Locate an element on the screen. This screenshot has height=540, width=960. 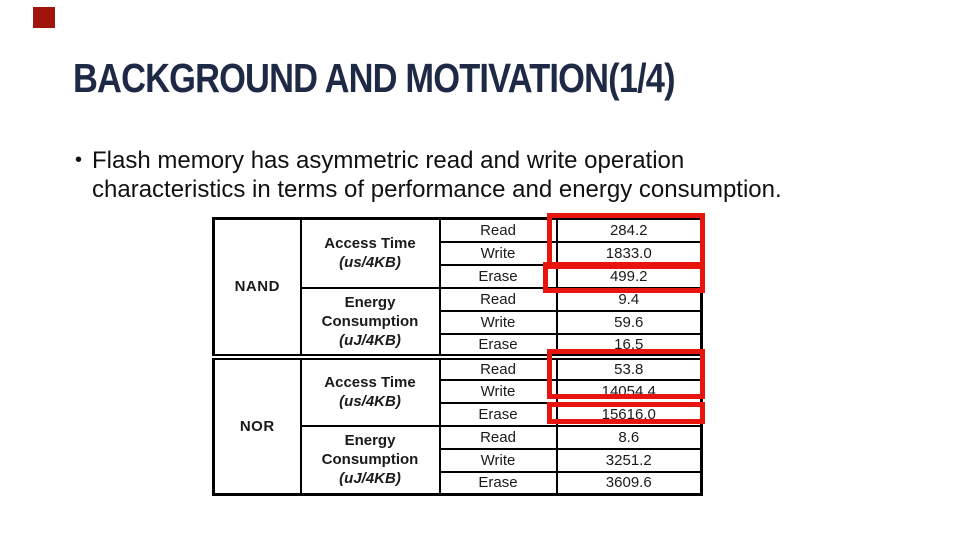
value-cell: 499.2 is located at coordinates (629, 276).